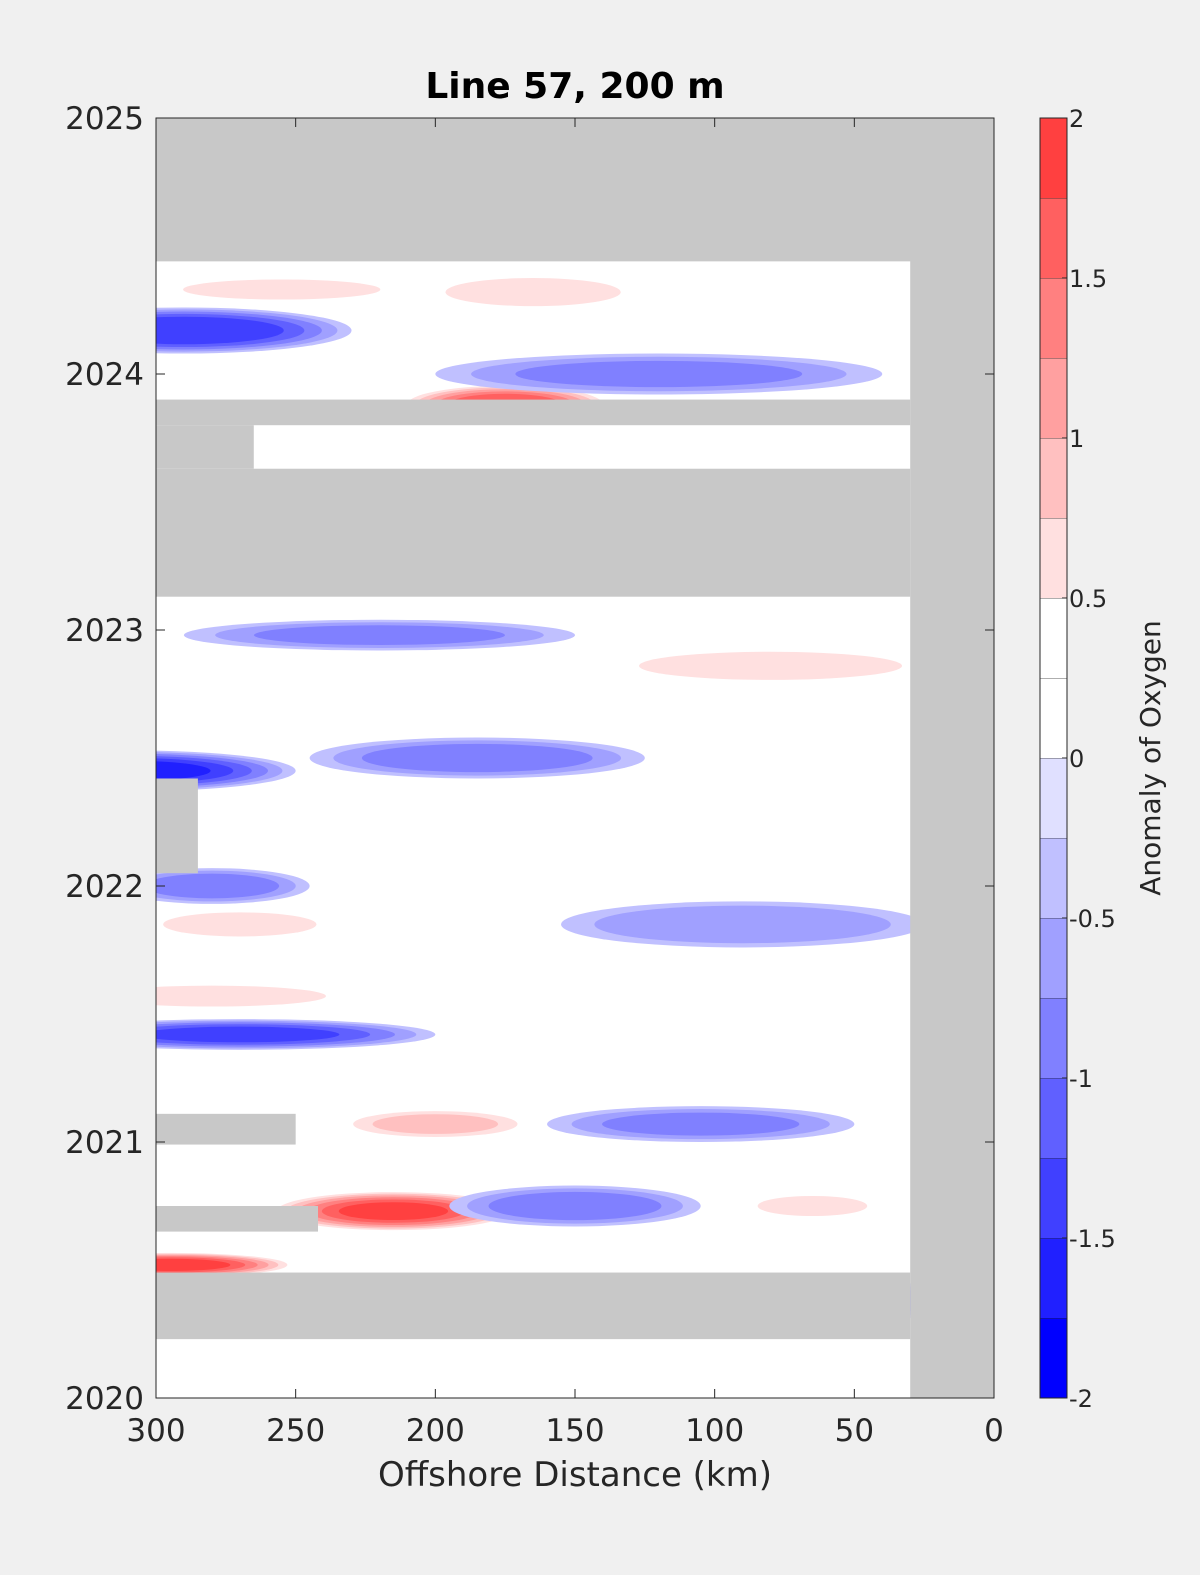 The image size is (1200, 1575). What do you see at coordinates (1076, 119) in the screenshot?
I see `colorbar-tick-label: 2` at bounding box center [1076, 119].